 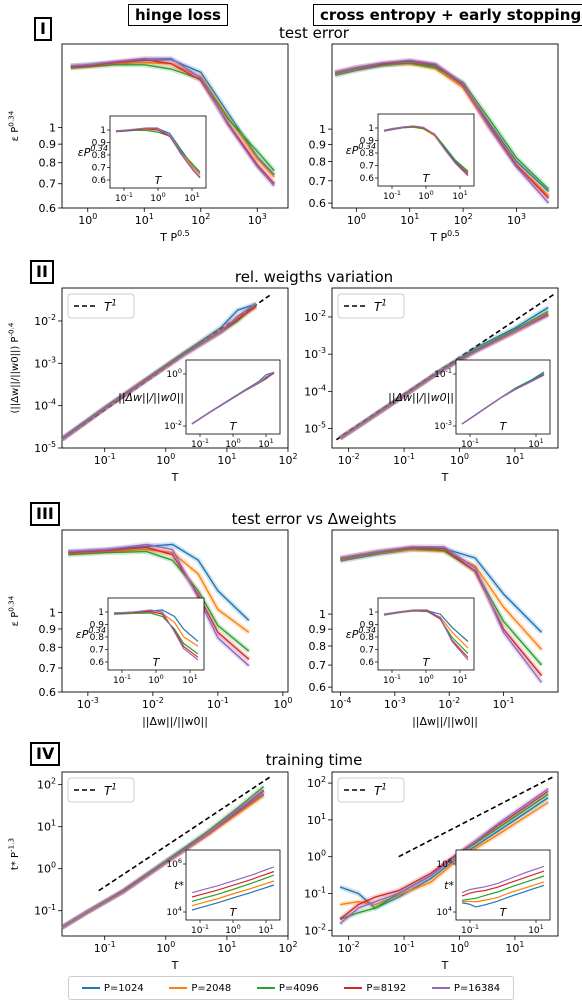 I want to click on panel-iii-right-inset-xlabel: T, so click(x=427, y=662).